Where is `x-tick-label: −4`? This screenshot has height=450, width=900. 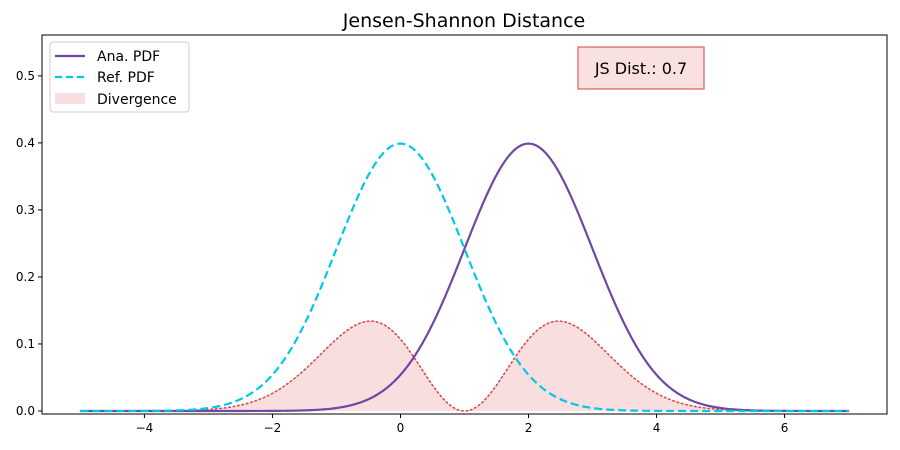 x-tick-label: −4 is located at coordinates (145, 428).